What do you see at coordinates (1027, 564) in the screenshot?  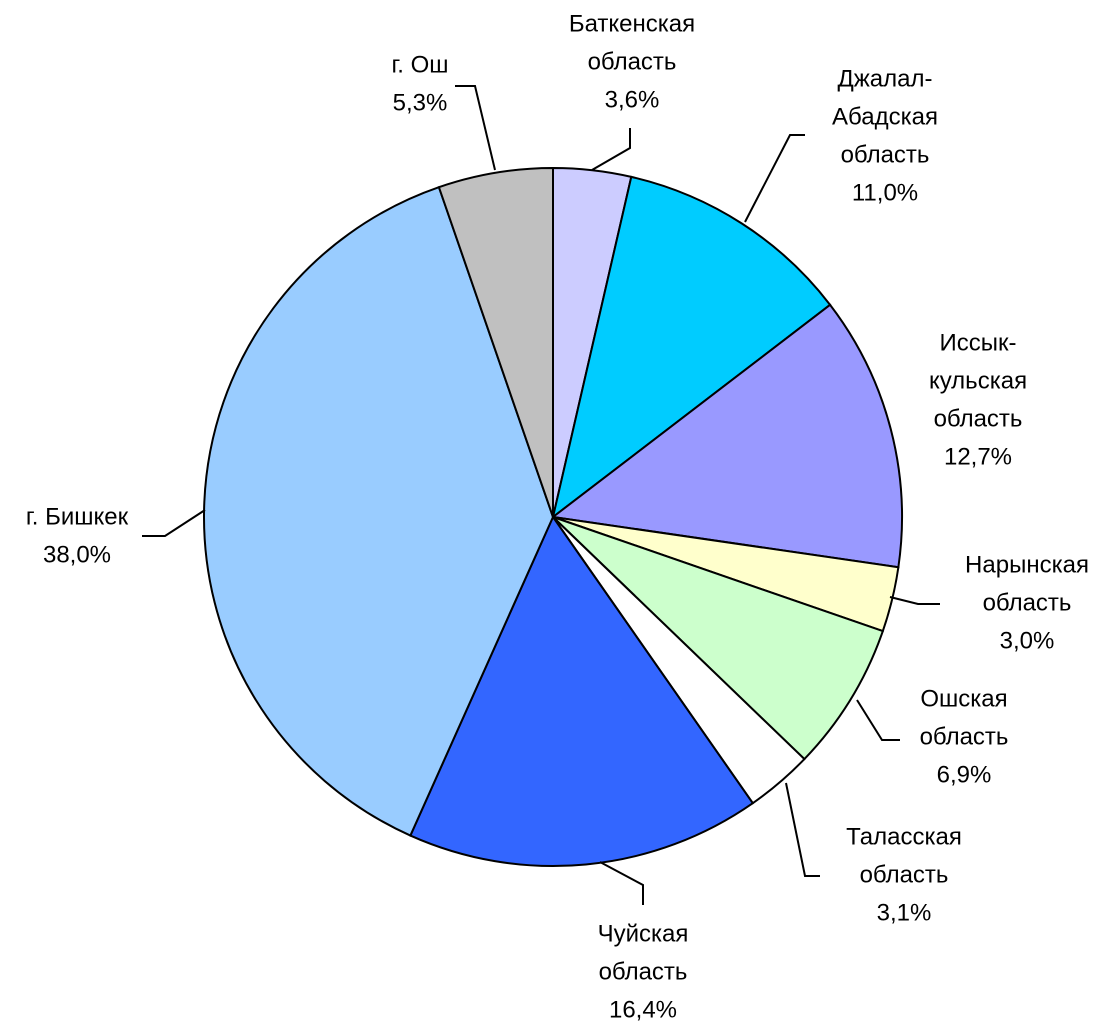 I see `slice-label: Нарынская` at bounding box center [1027, 564].